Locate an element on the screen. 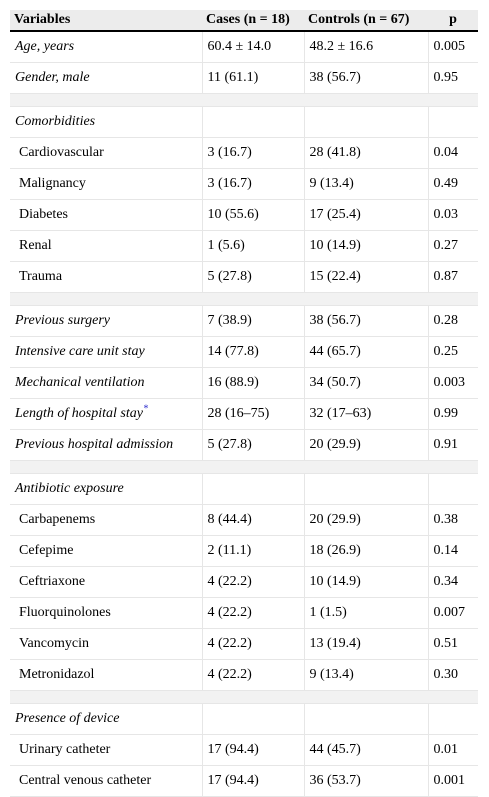 The height and width of the screenshot is (797, 489). row-label: Previous hospital admission is located at coordinates (106, 445).